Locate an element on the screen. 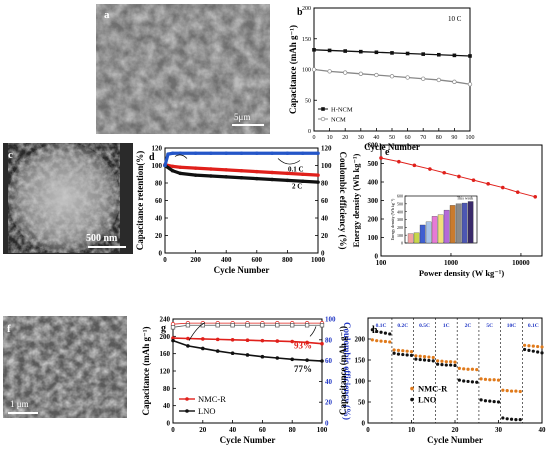 Image resolution: width=550 pixels, height=451 pixels. x-tick-label-b: 50 is located at coordinates (392, 138).